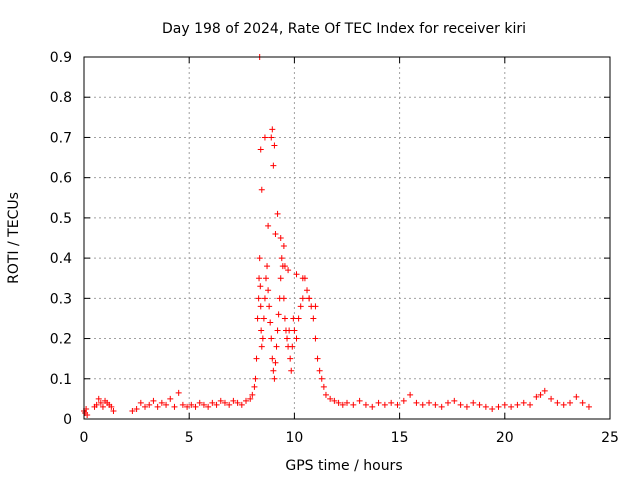  Describe the element at coordinates (61, 380) in the screenshot. I see `y-tick-label: 0.1` at that location.